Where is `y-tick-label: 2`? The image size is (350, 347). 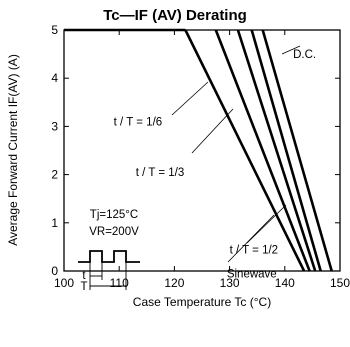
y-tick-label: 2 is located at coordinates (54, 175).